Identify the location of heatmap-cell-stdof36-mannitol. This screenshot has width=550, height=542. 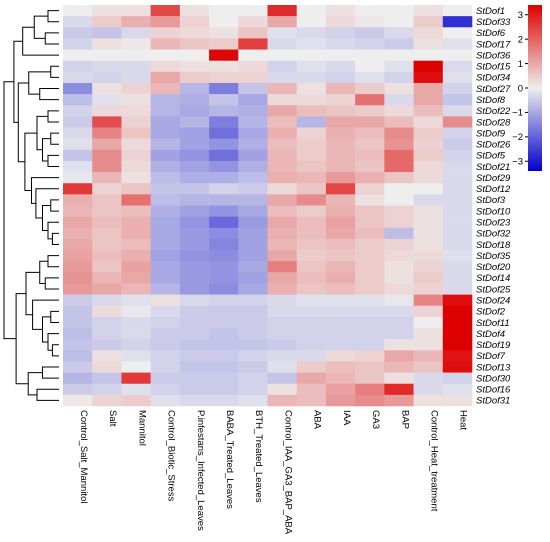
(136, 55).